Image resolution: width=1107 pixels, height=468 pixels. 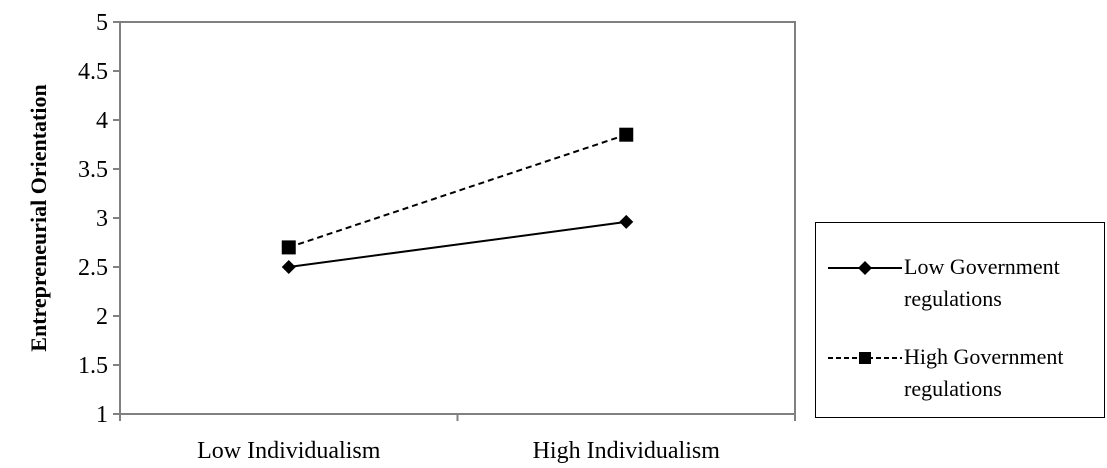 What do you see at coordinates (93, 268) in the screenshot?
I see `y-tick-label: 2.5` at bounding box center [93, 268].